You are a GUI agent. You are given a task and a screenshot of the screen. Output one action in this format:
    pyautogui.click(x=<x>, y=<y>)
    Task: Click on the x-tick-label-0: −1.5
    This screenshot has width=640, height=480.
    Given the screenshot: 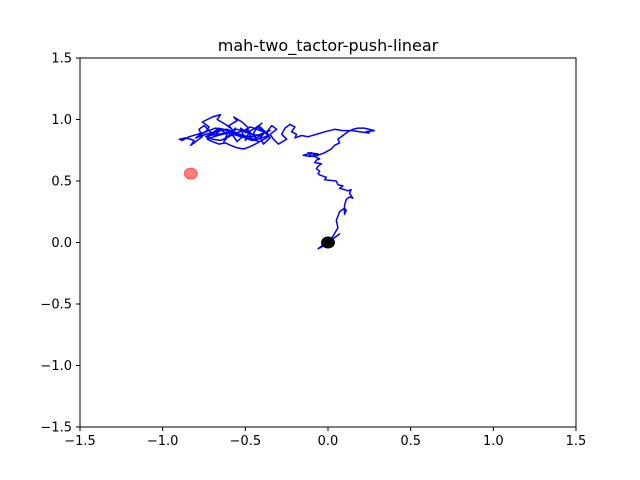 What is the action you would take?
    pyautogui.click(x=80, y=441)
    